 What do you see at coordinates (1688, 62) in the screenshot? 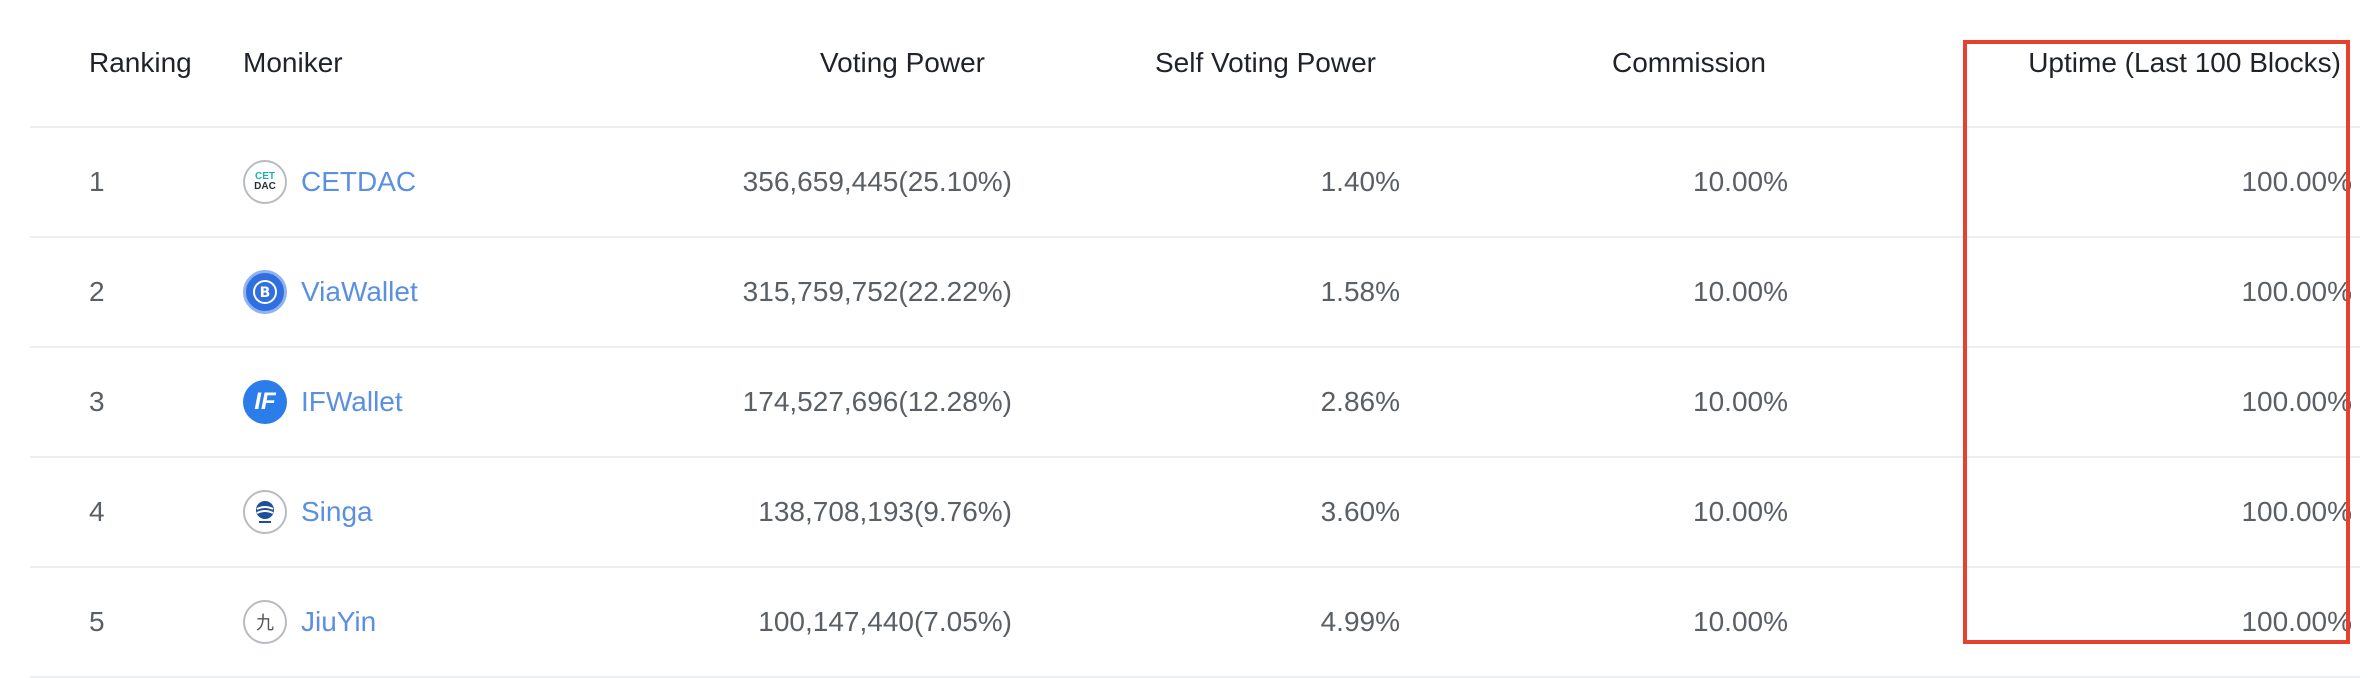
I see `header-commission: Commission` at bounding box center [1688, 62].